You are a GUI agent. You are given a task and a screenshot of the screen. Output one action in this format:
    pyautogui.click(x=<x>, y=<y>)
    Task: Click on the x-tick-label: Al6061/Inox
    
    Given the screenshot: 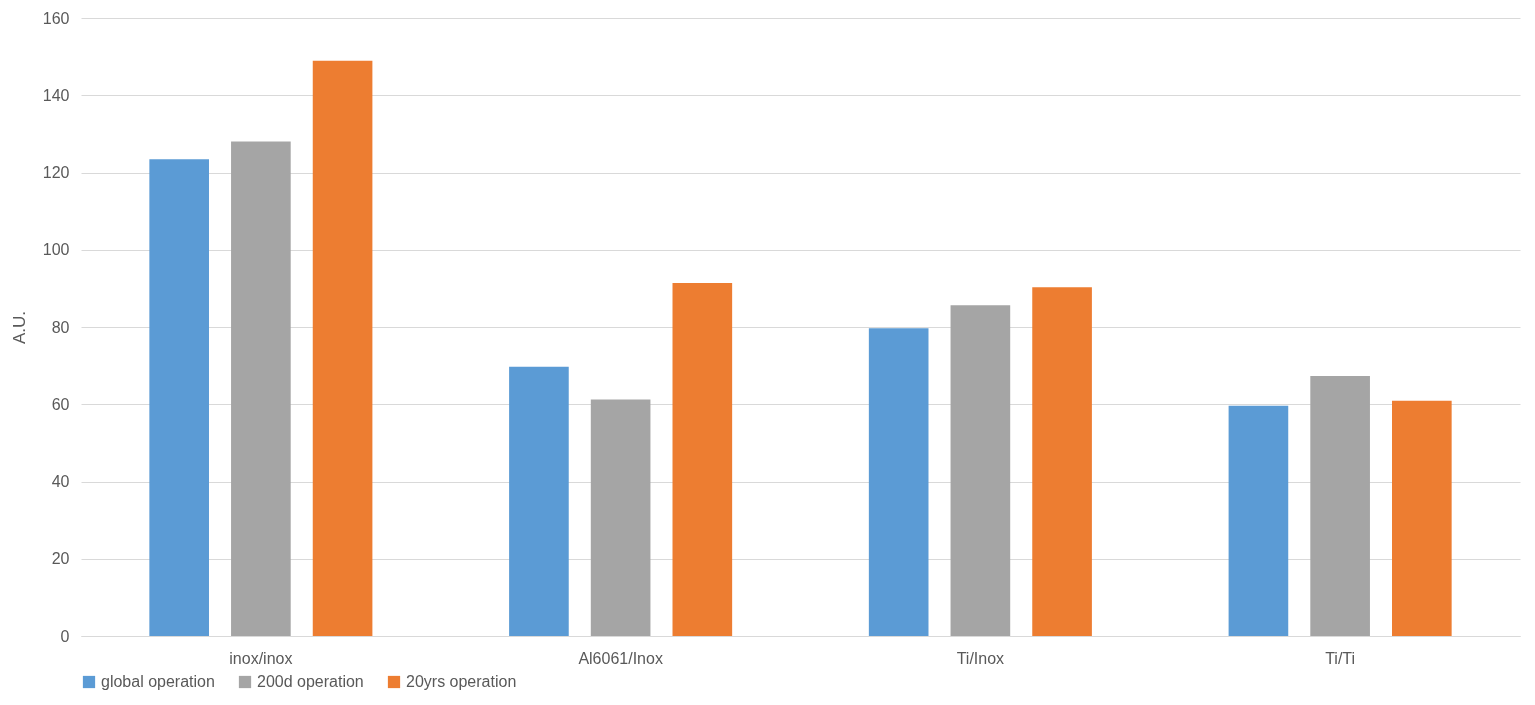 What is the action you would take?
    pyautogui.click(x=620, y=658)
    